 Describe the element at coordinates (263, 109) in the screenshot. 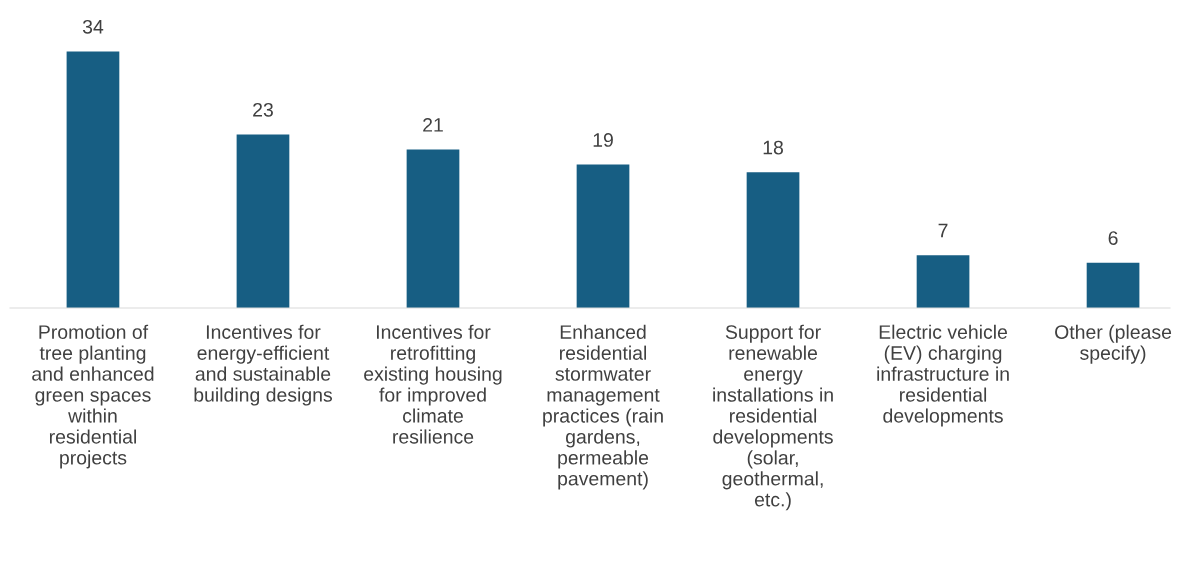

I see `data-label: 23` at that location.